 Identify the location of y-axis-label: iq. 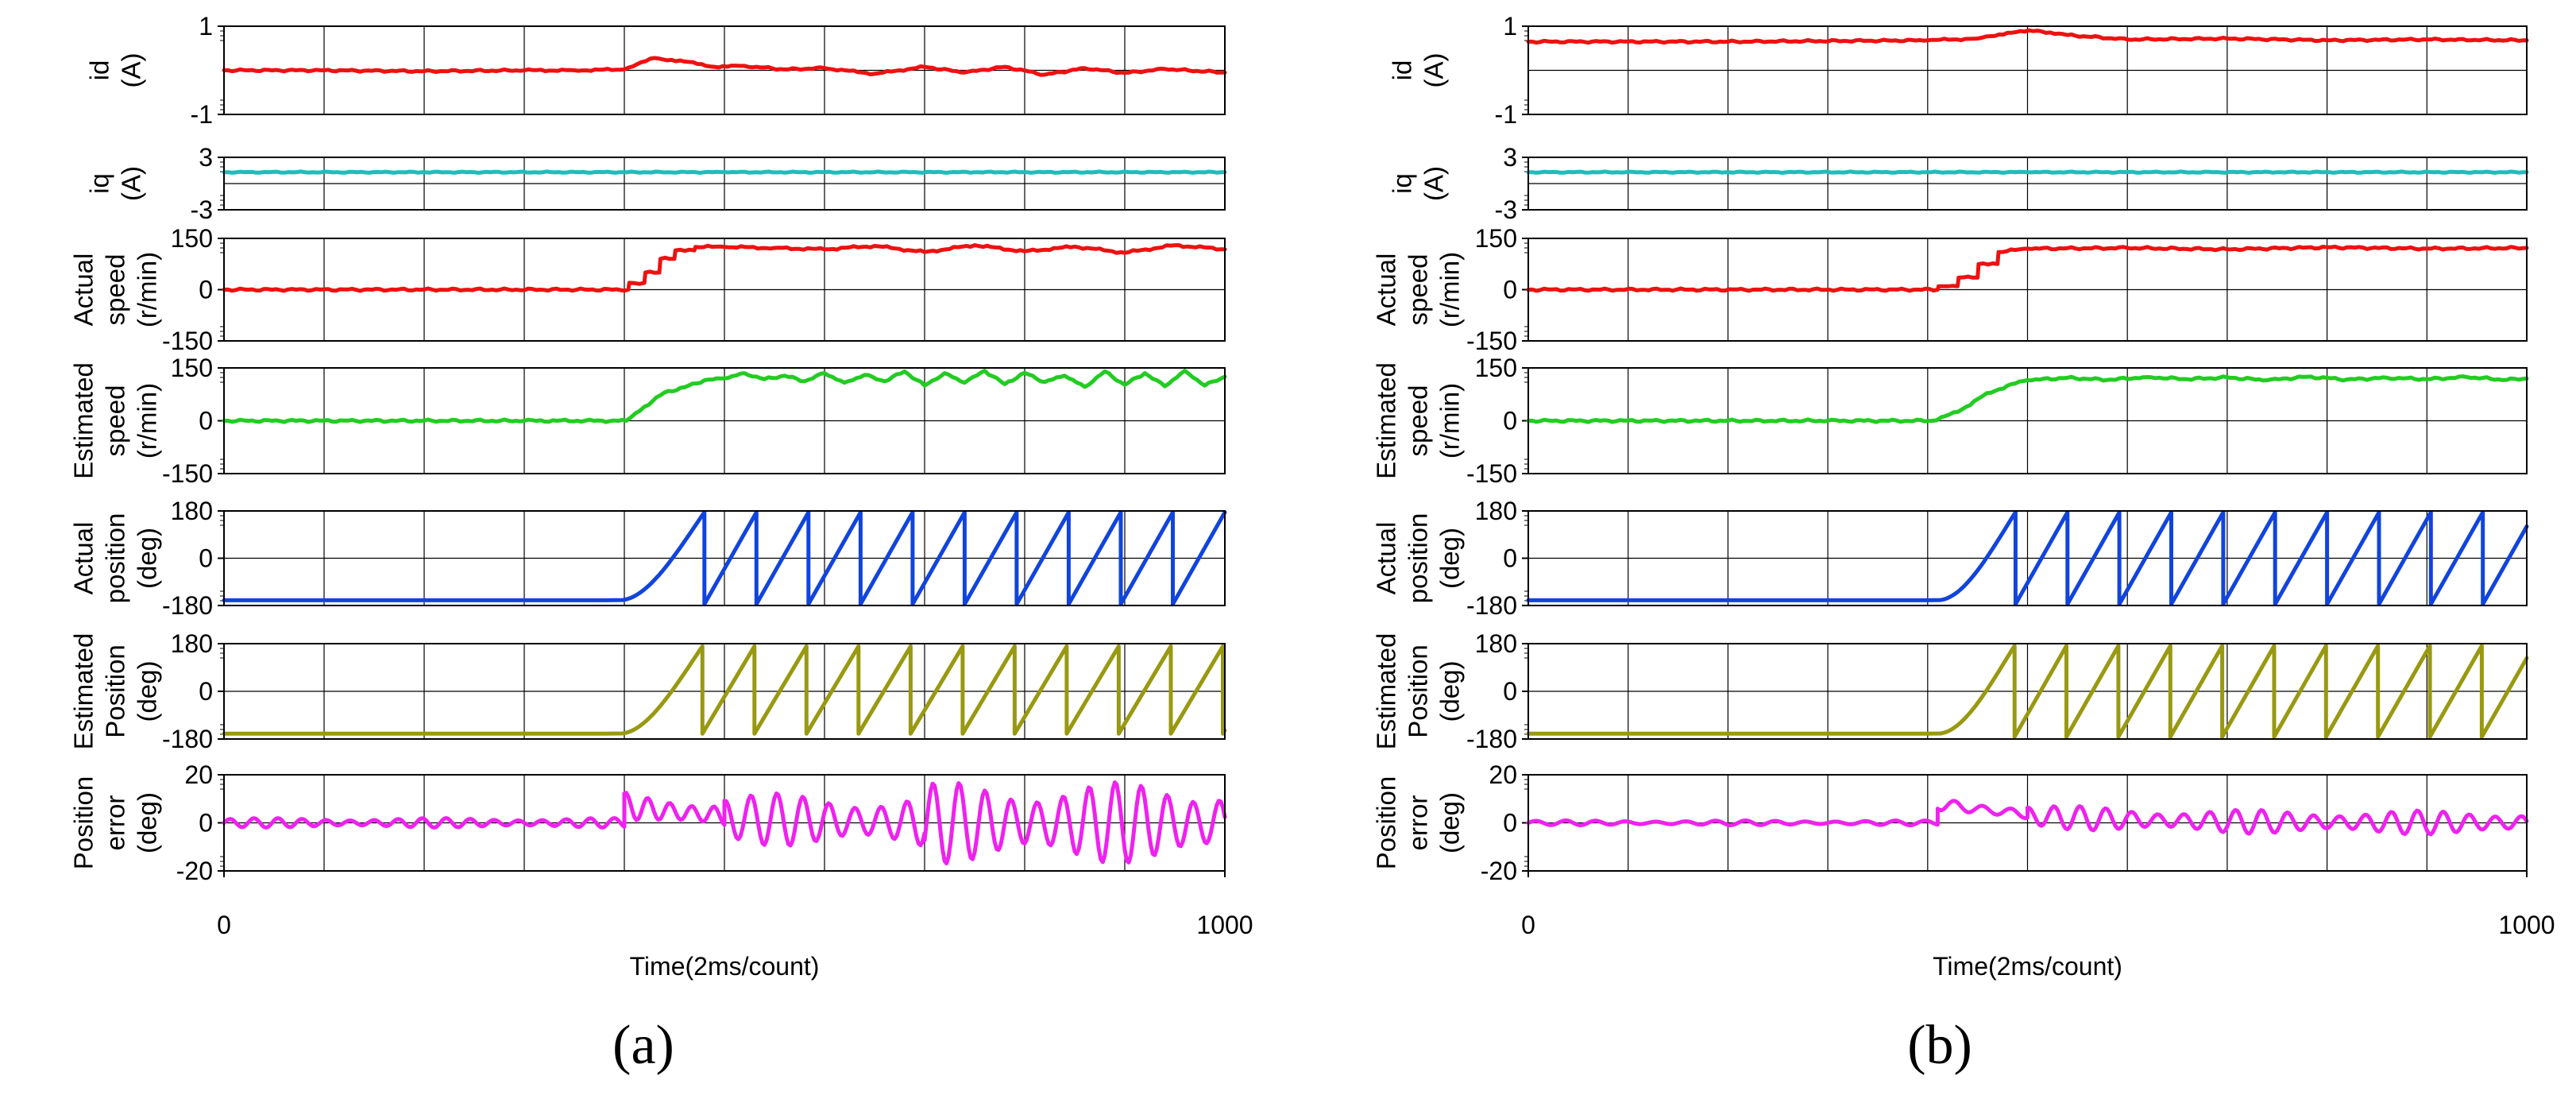
(1402, 183).